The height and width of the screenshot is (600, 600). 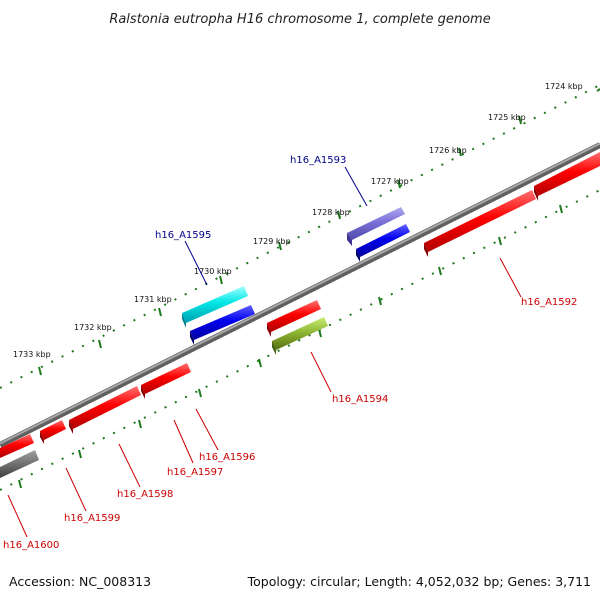 What do you see at coordinates (145, 494) in the screenshot?
I see `gene-label-h16-a1598: h16_A1598` at bounding box center [145, 494].